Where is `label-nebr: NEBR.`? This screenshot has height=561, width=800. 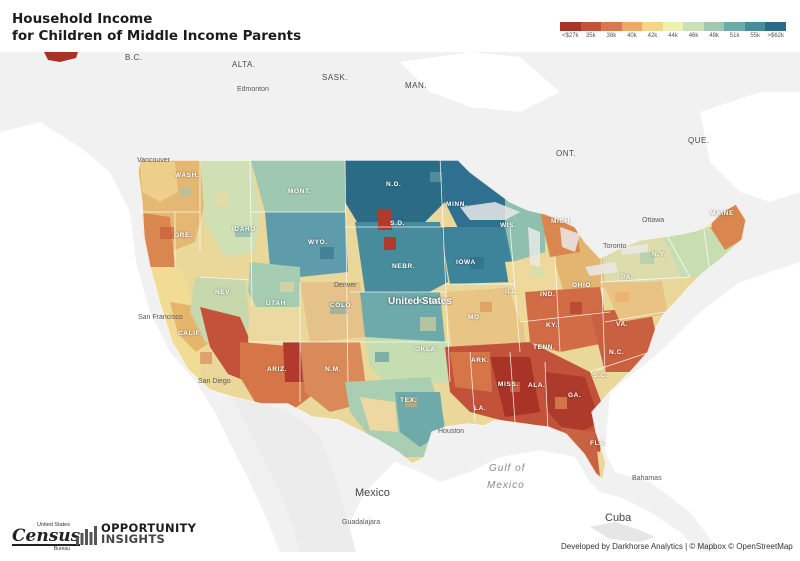
label-nebr: NEBR. is located at coordinates (404, 266).